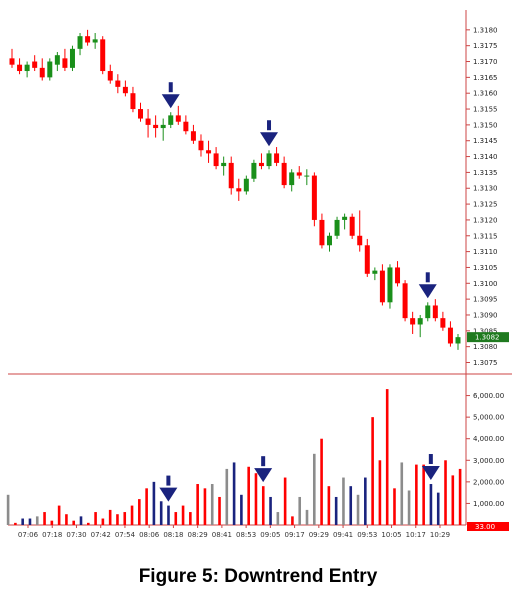  Describe the element at coordinates (485, 78) in the screenshot. I see `price-tick-label: 1.3165` at that location.